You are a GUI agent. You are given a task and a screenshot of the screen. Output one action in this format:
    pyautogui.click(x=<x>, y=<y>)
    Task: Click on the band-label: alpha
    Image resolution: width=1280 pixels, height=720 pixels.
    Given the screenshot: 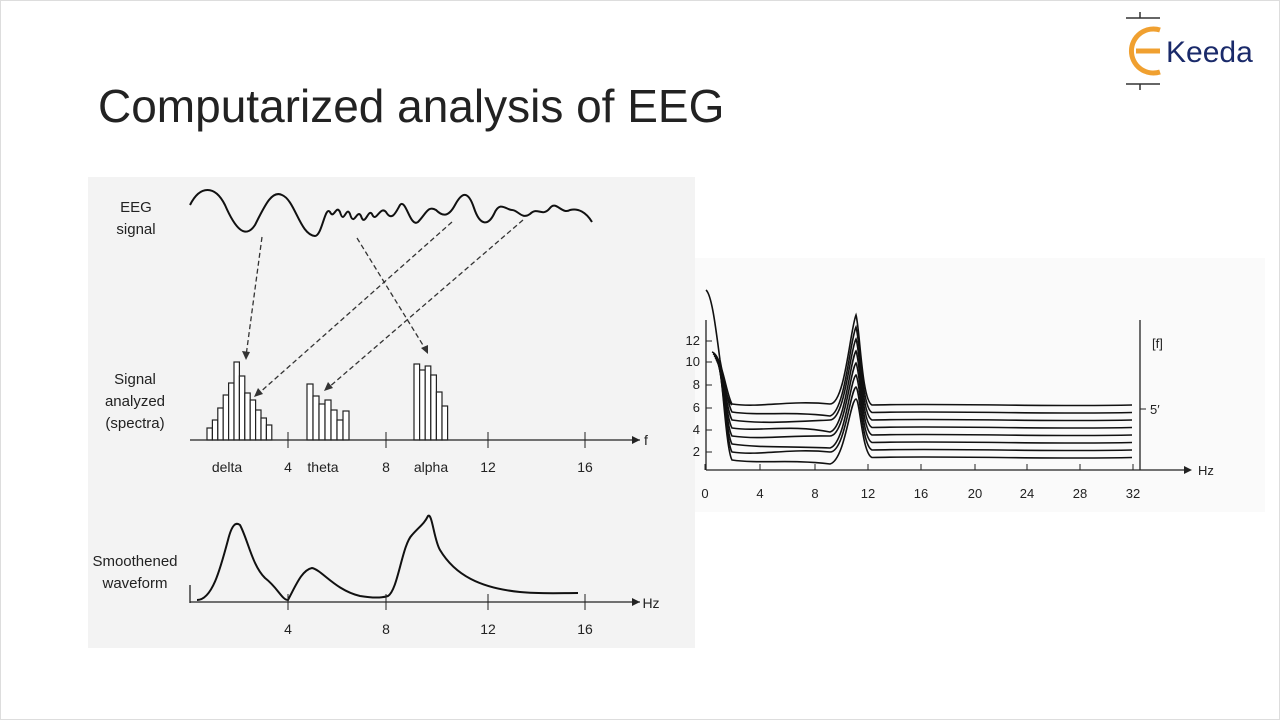 What is the action you would take?
    pyautogui.click(x=431, y=467)
    